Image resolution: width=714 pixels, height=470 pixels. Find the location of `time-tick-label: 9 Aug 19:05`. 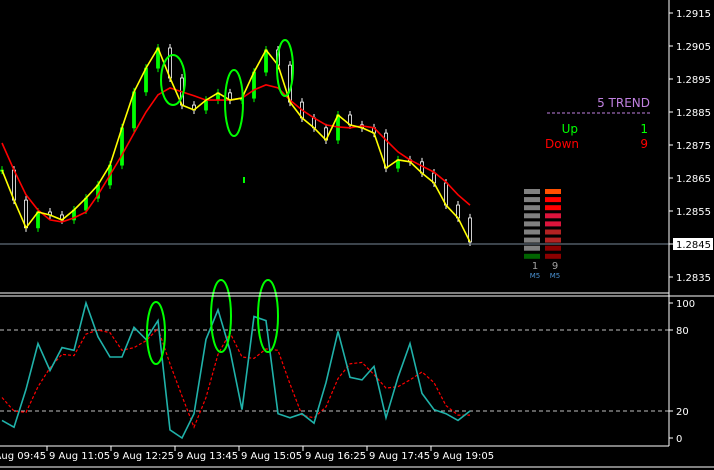

time-tick-label: 9 Aug 19:05 is located at coordinates (463, 456).